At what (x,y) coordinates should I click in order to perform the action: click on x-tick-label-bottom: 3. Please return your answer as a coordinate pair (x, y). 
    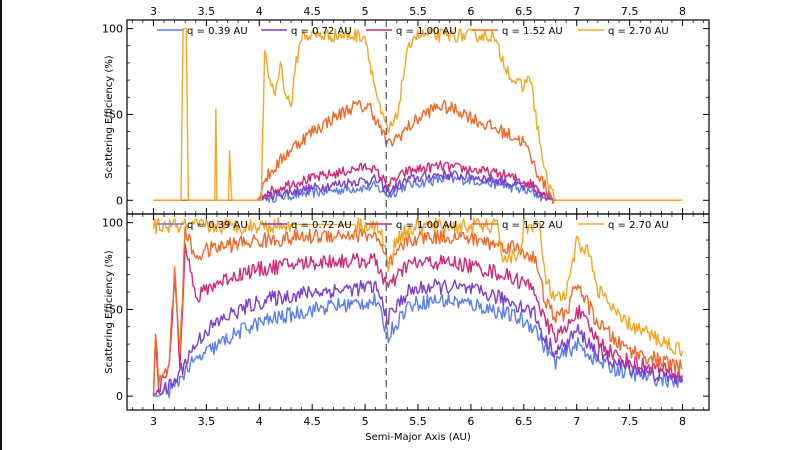
    Looking at the image, I should click on (153, 421).